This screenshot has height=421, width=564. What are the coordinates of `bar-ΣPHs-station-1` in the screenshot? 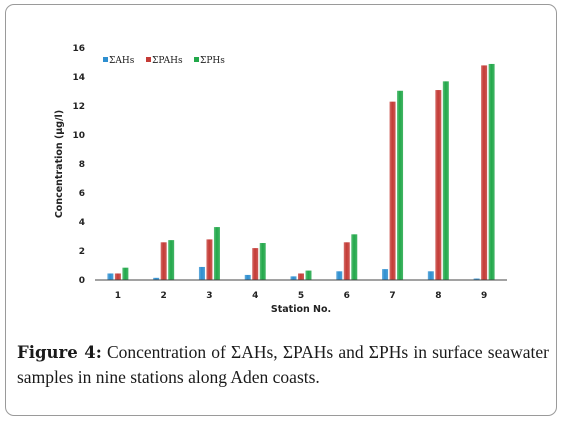 It's located at (125, 273).